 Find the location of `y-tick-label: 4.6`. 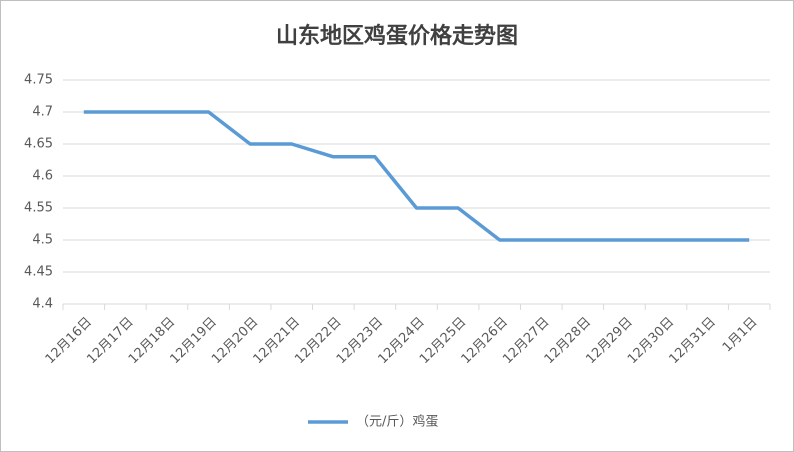

y-tick-label: 4.6 is located at coordinates (42, 176).